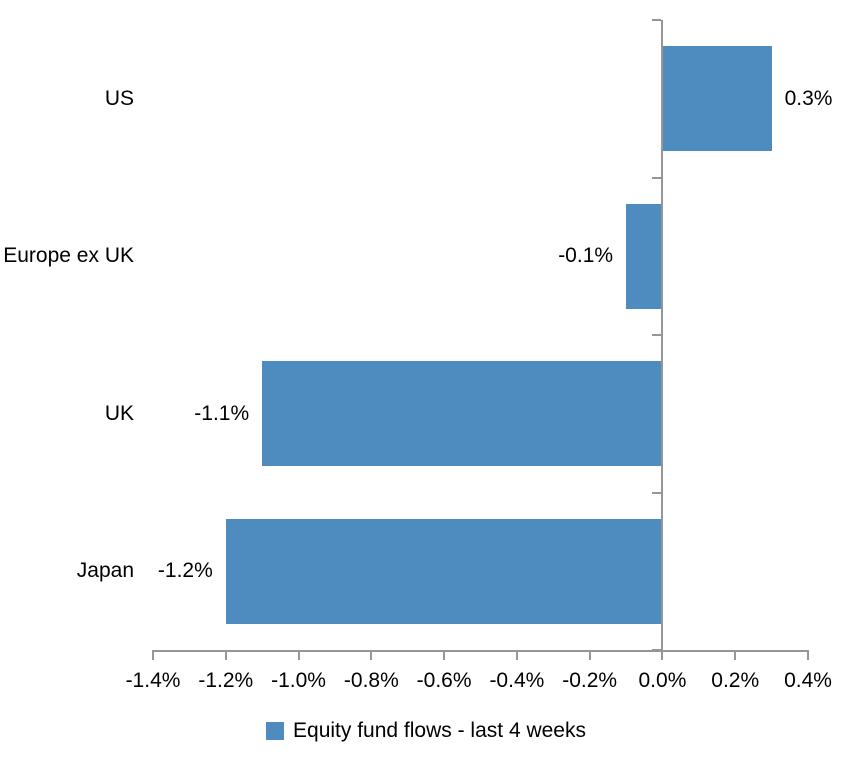  Describe the element at coordinates (439, 730) in the screenshot. I see `legend-label: Equity fund flows - last 4 weeks` at that location.